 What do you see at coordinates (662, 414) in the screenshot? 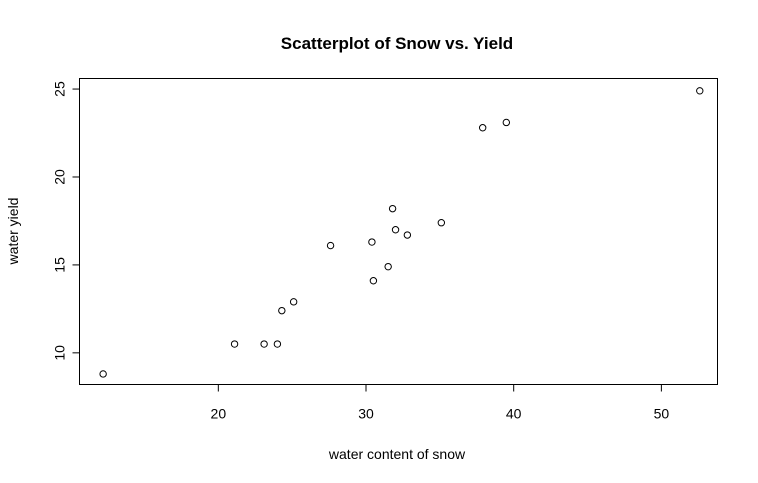
I see `x-tick-label: 50` at bounding box center [662, 414].